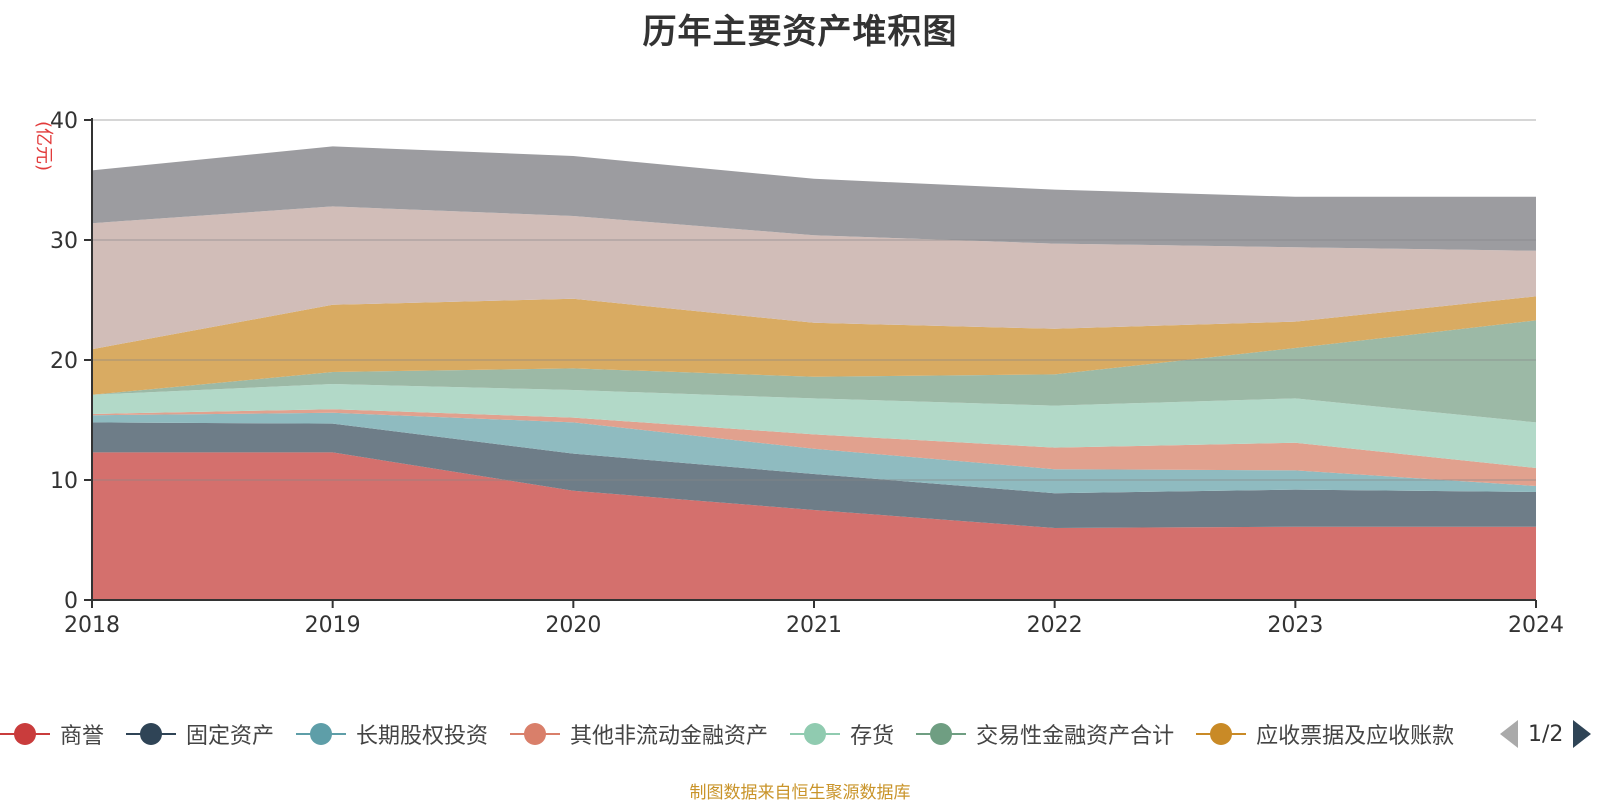 The image size is (1600, 803). What do you see at coordinates (1536, 625) in the screenshot?
I see `x-tick-label: 2024` at bounding box center [1536, 625].